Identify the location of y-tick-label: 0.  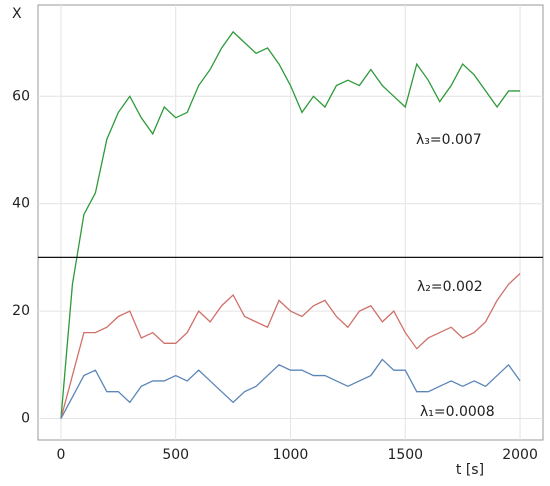
(25, 419).